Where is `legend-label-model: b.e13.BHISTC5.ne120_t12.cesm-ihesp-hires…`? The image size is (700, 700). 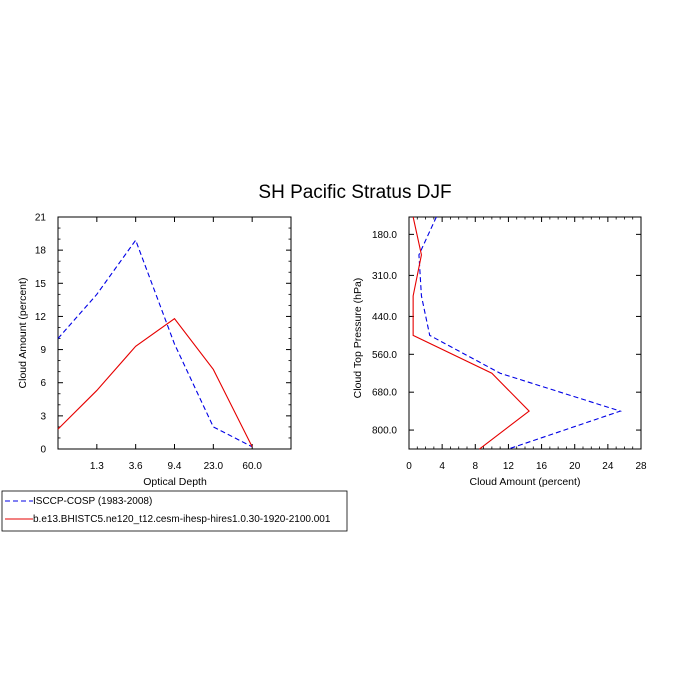
legend-label-model: b.e13.BHISTC5.ne120_t12.cesm-ihesp-hires… is located at coordinates (182, 519).